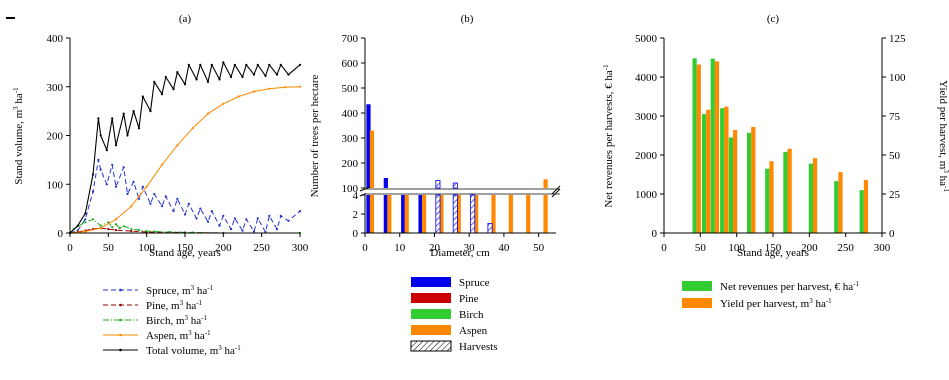 Image resolution: width=949 pixels, height=380 pixels. Describe the element at coordinates (895, 117) in the screenshot. I see `y2-tick-label: 75` at that location.